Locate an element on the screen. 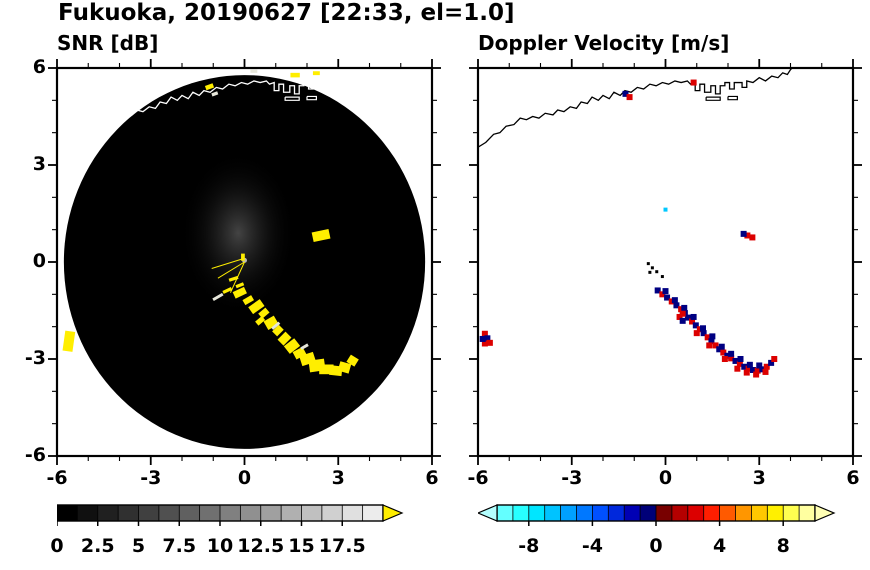 Image resolution: width=870 pixels, height=570 pixels. velocity-colorbar is located at coordinates (657, 515).